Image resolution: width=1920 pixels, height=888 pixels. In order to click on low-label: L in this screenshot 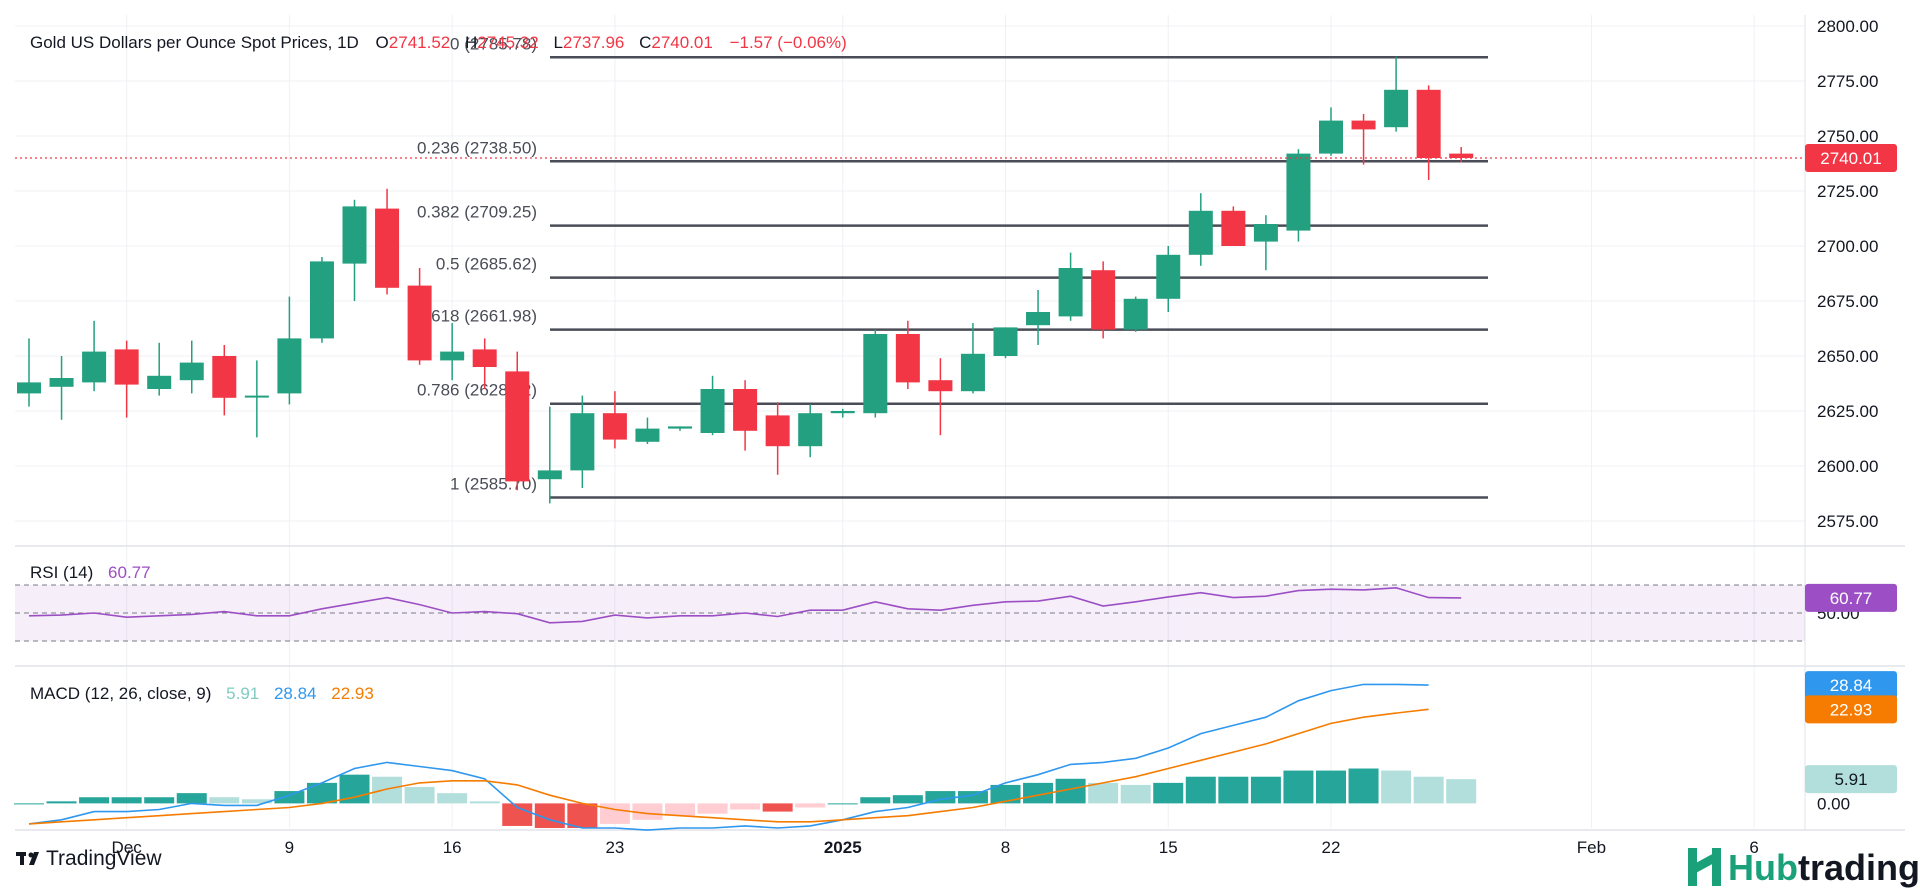, I will do `click(557, 42)`.